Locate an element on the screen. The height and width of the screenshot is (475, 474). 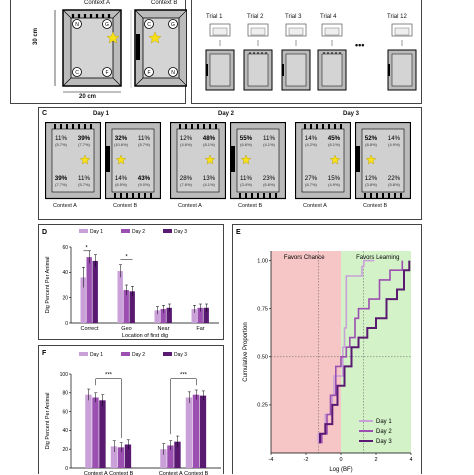
percent-sem: (4.2%) is located at coordinates (311, 144).